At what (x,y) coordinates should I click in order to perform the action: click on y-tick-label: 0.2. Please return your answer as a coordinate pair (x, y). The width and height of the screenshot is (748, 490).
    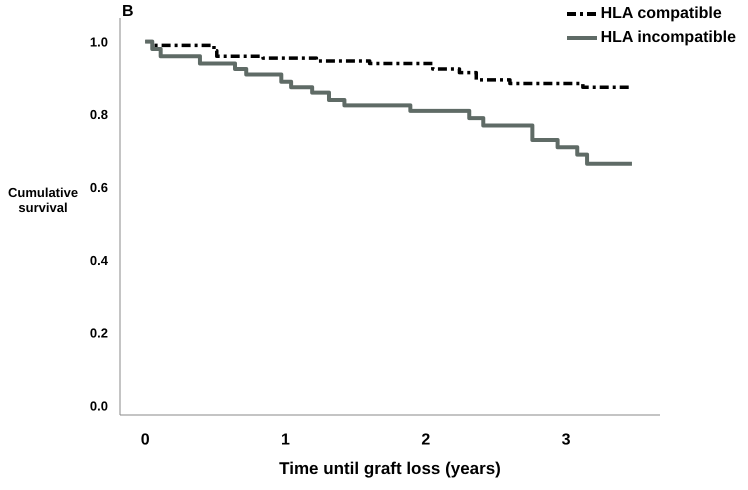
    Looking at the image, I should click on (99, 333).